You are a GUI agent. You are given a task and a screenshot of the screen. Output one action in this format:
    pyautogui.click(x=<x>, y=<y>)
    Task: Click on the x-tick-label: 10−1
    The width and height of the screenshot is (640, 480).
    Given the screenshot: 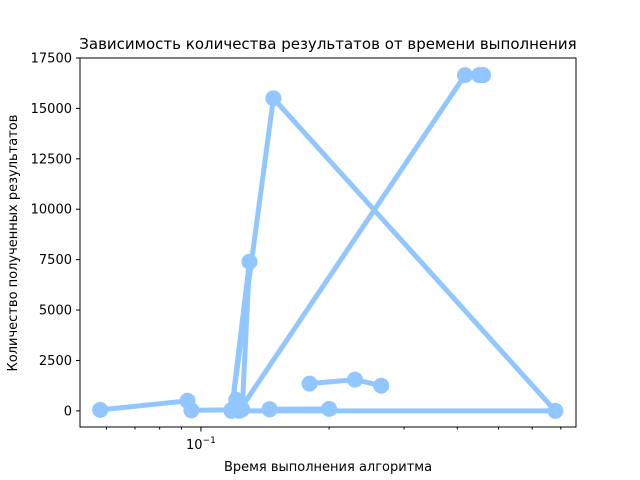 What is the action you would take?
    pyautogui.click(x=201, y=444)
    